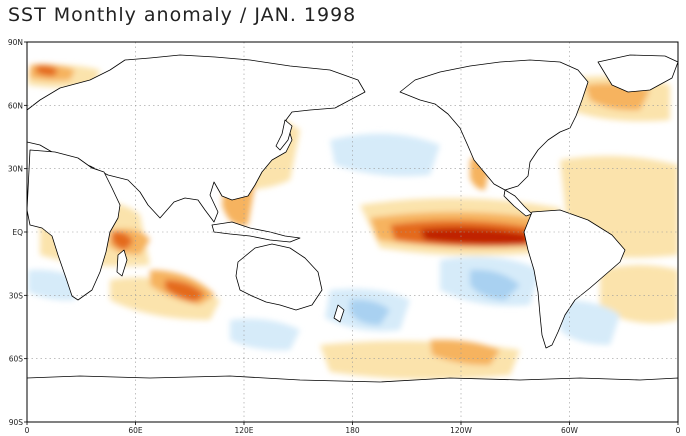 Image resolution: width=686 pixels, height=436 pixels. What do you see at coordinates (15, 42) in the screenshot?
I see `lat-label: 90N` at bounding box center [15, 42].